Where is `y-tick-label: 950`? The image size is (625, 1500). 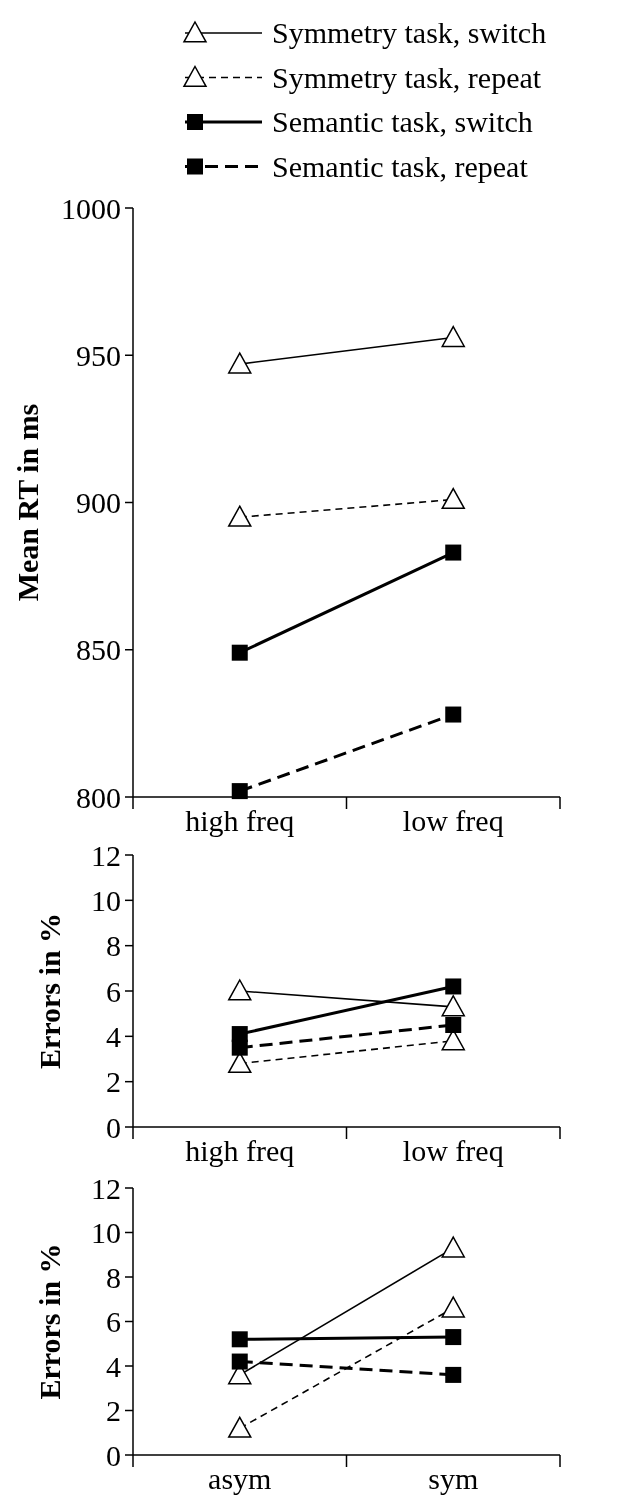
y-tick-label: 950 is located at coordinates (98, 355).